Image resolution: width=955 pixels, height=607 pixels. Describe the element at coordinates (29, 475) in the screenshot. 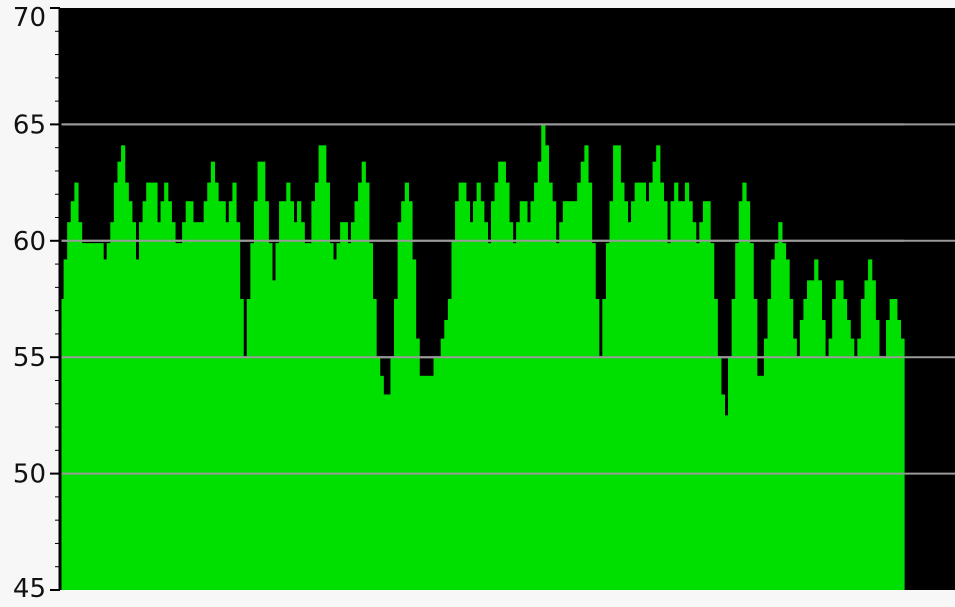

I see `y-tick-label: 50` at that location.